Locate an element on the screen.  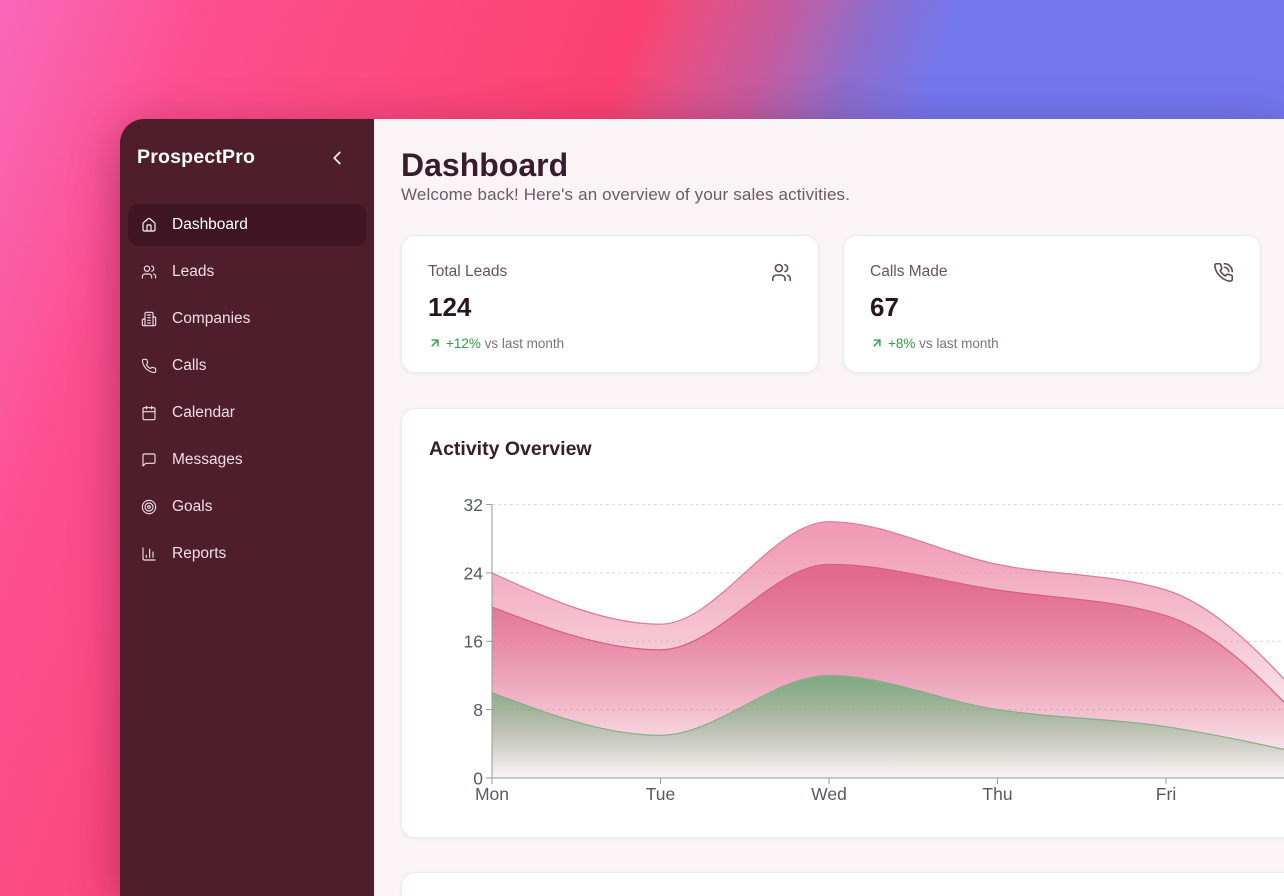
svg-text: Wed is located at coordinates (829, 794).